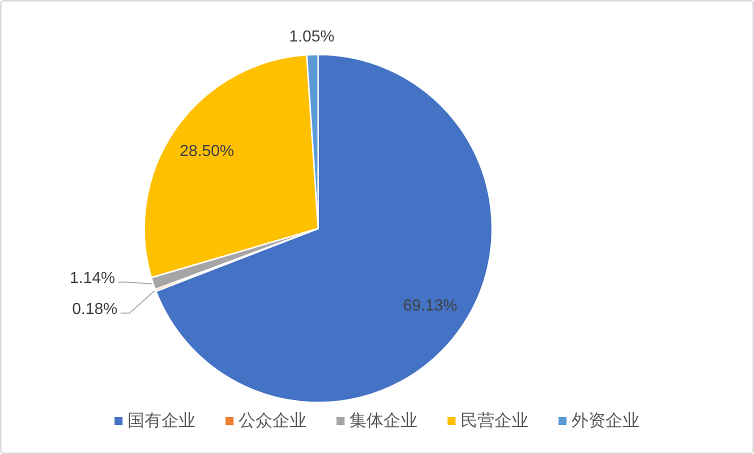 This screenshot has width=754, height=454. I want to click on data-label: 28.50%, so click(207, 151).